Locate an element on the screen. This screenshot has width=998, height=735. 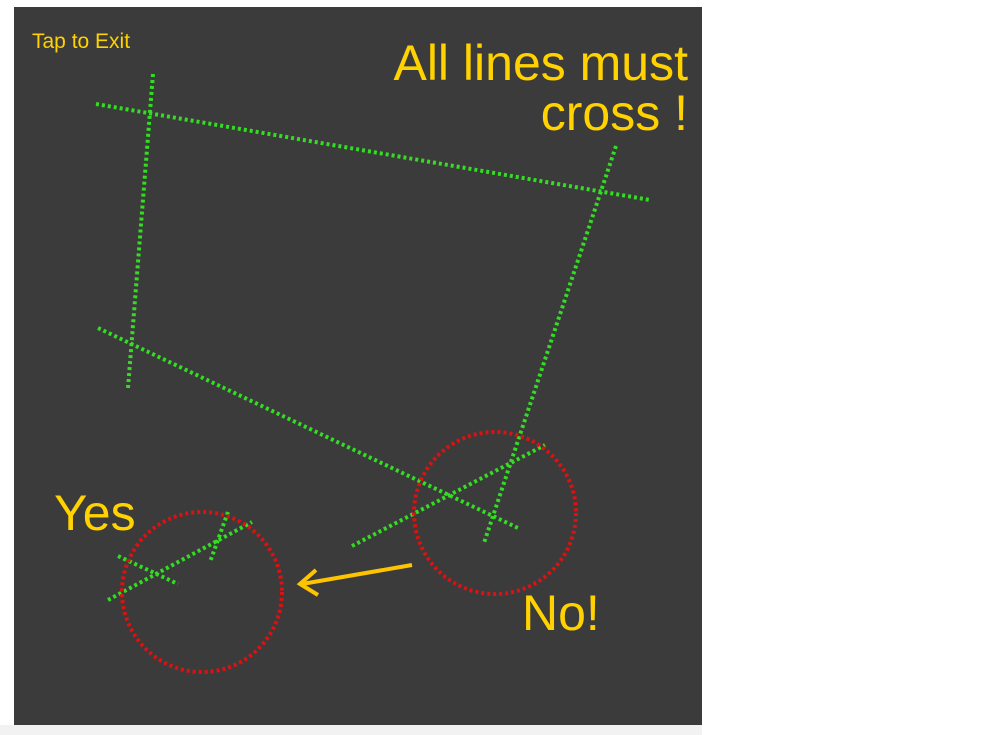
guide-line-bad-example is located at coordinates (448, 495).